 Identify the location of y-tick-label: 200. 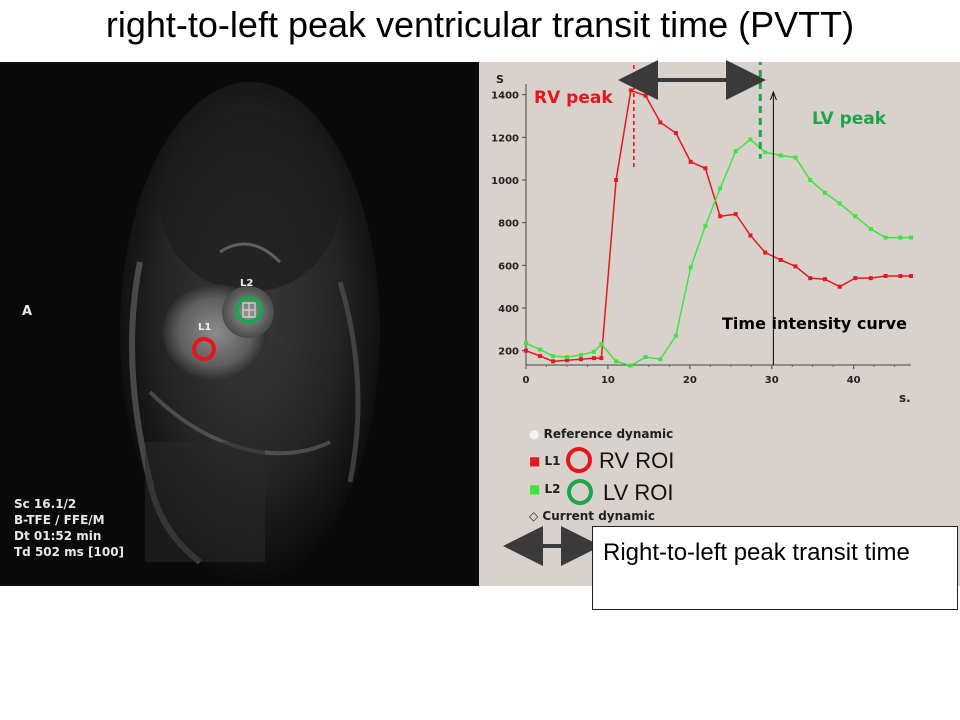
(508, 352).